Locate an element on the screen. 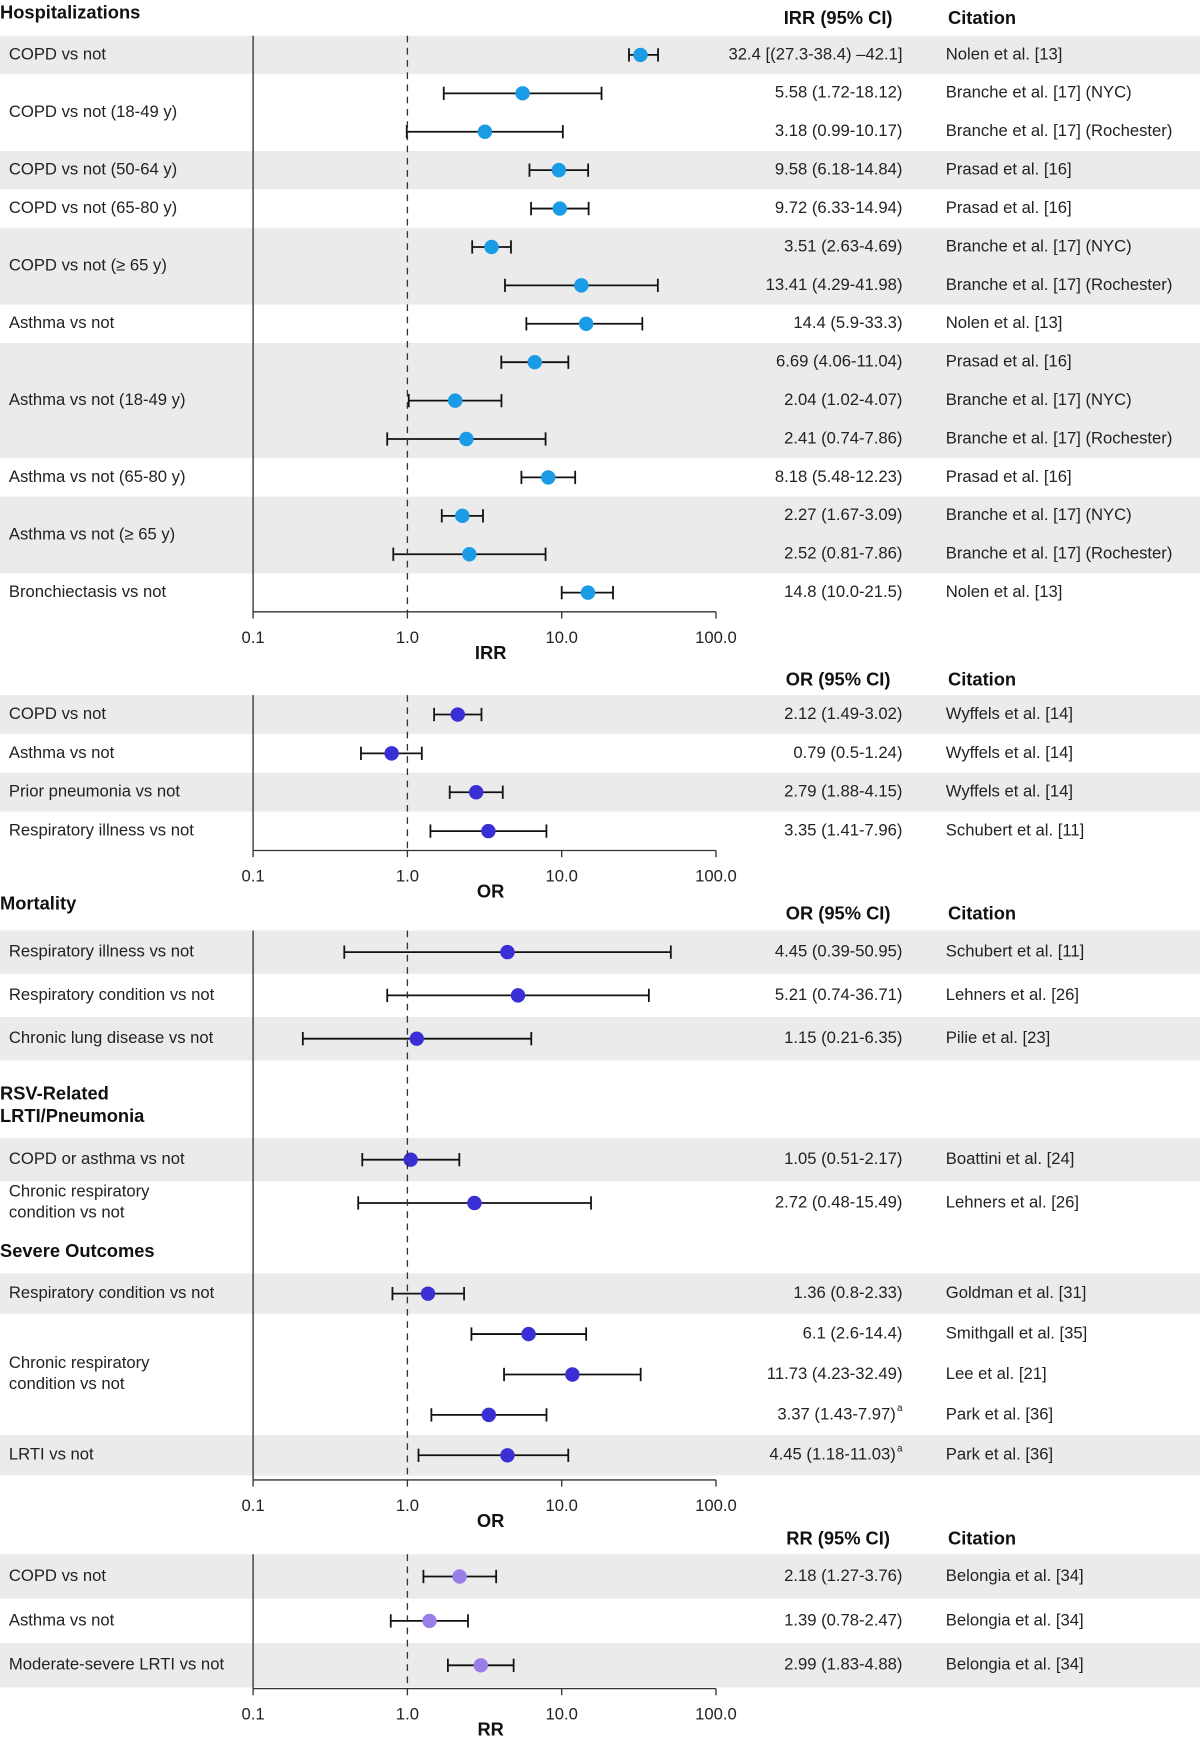 The image size is (1200, 1741). citation: Nolen et al. [13] is located at coordinates (1004, 53).